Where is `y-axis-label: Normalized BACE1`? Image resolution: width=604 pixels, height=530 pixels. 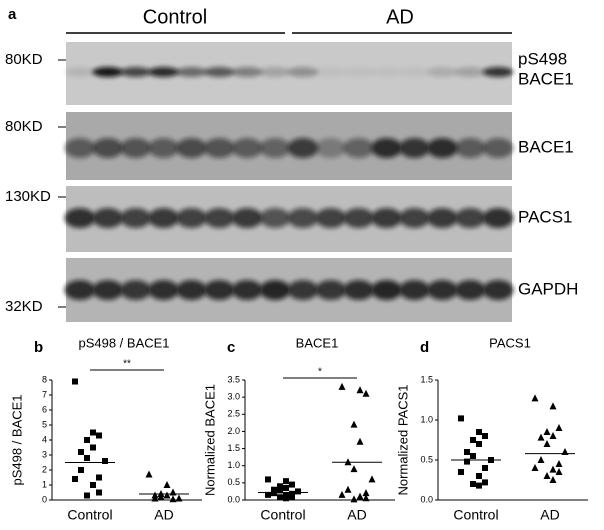 y-axis-label: Normalized BACE1 is located at coordinates (209, 440).